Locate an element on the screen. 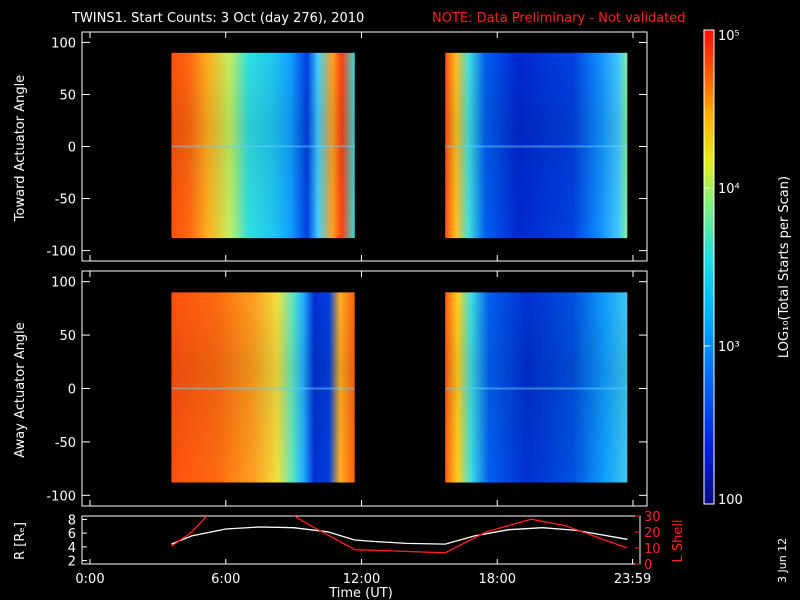 The width and height of the screenshot is (800, 600). x-axis-label: Time (UT) is located at coordinates (360, 593).